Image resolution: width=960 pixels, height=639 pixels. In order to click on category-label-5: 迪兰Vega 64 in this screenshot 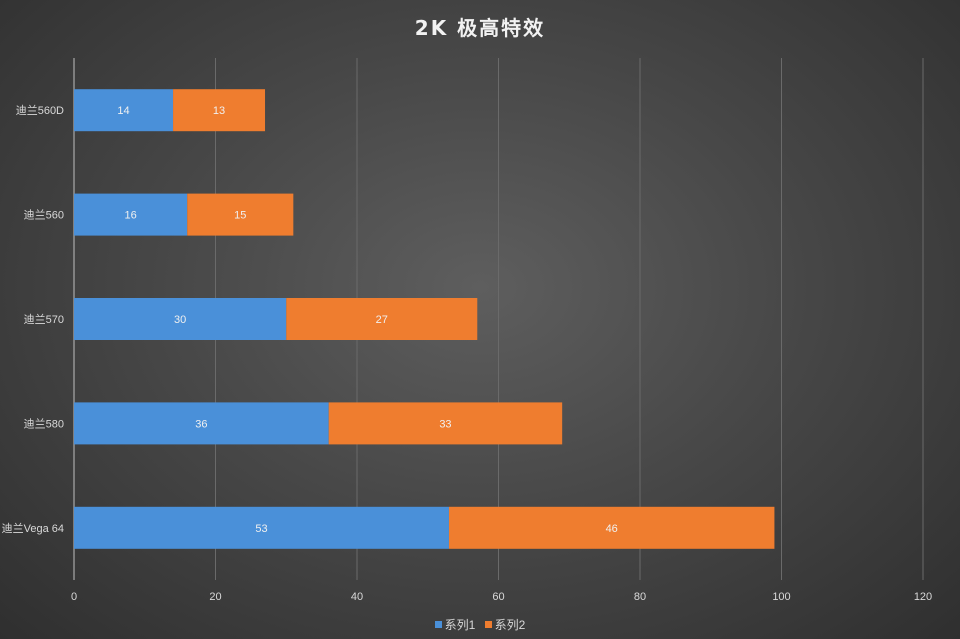, I will do `click(33, 528)`.